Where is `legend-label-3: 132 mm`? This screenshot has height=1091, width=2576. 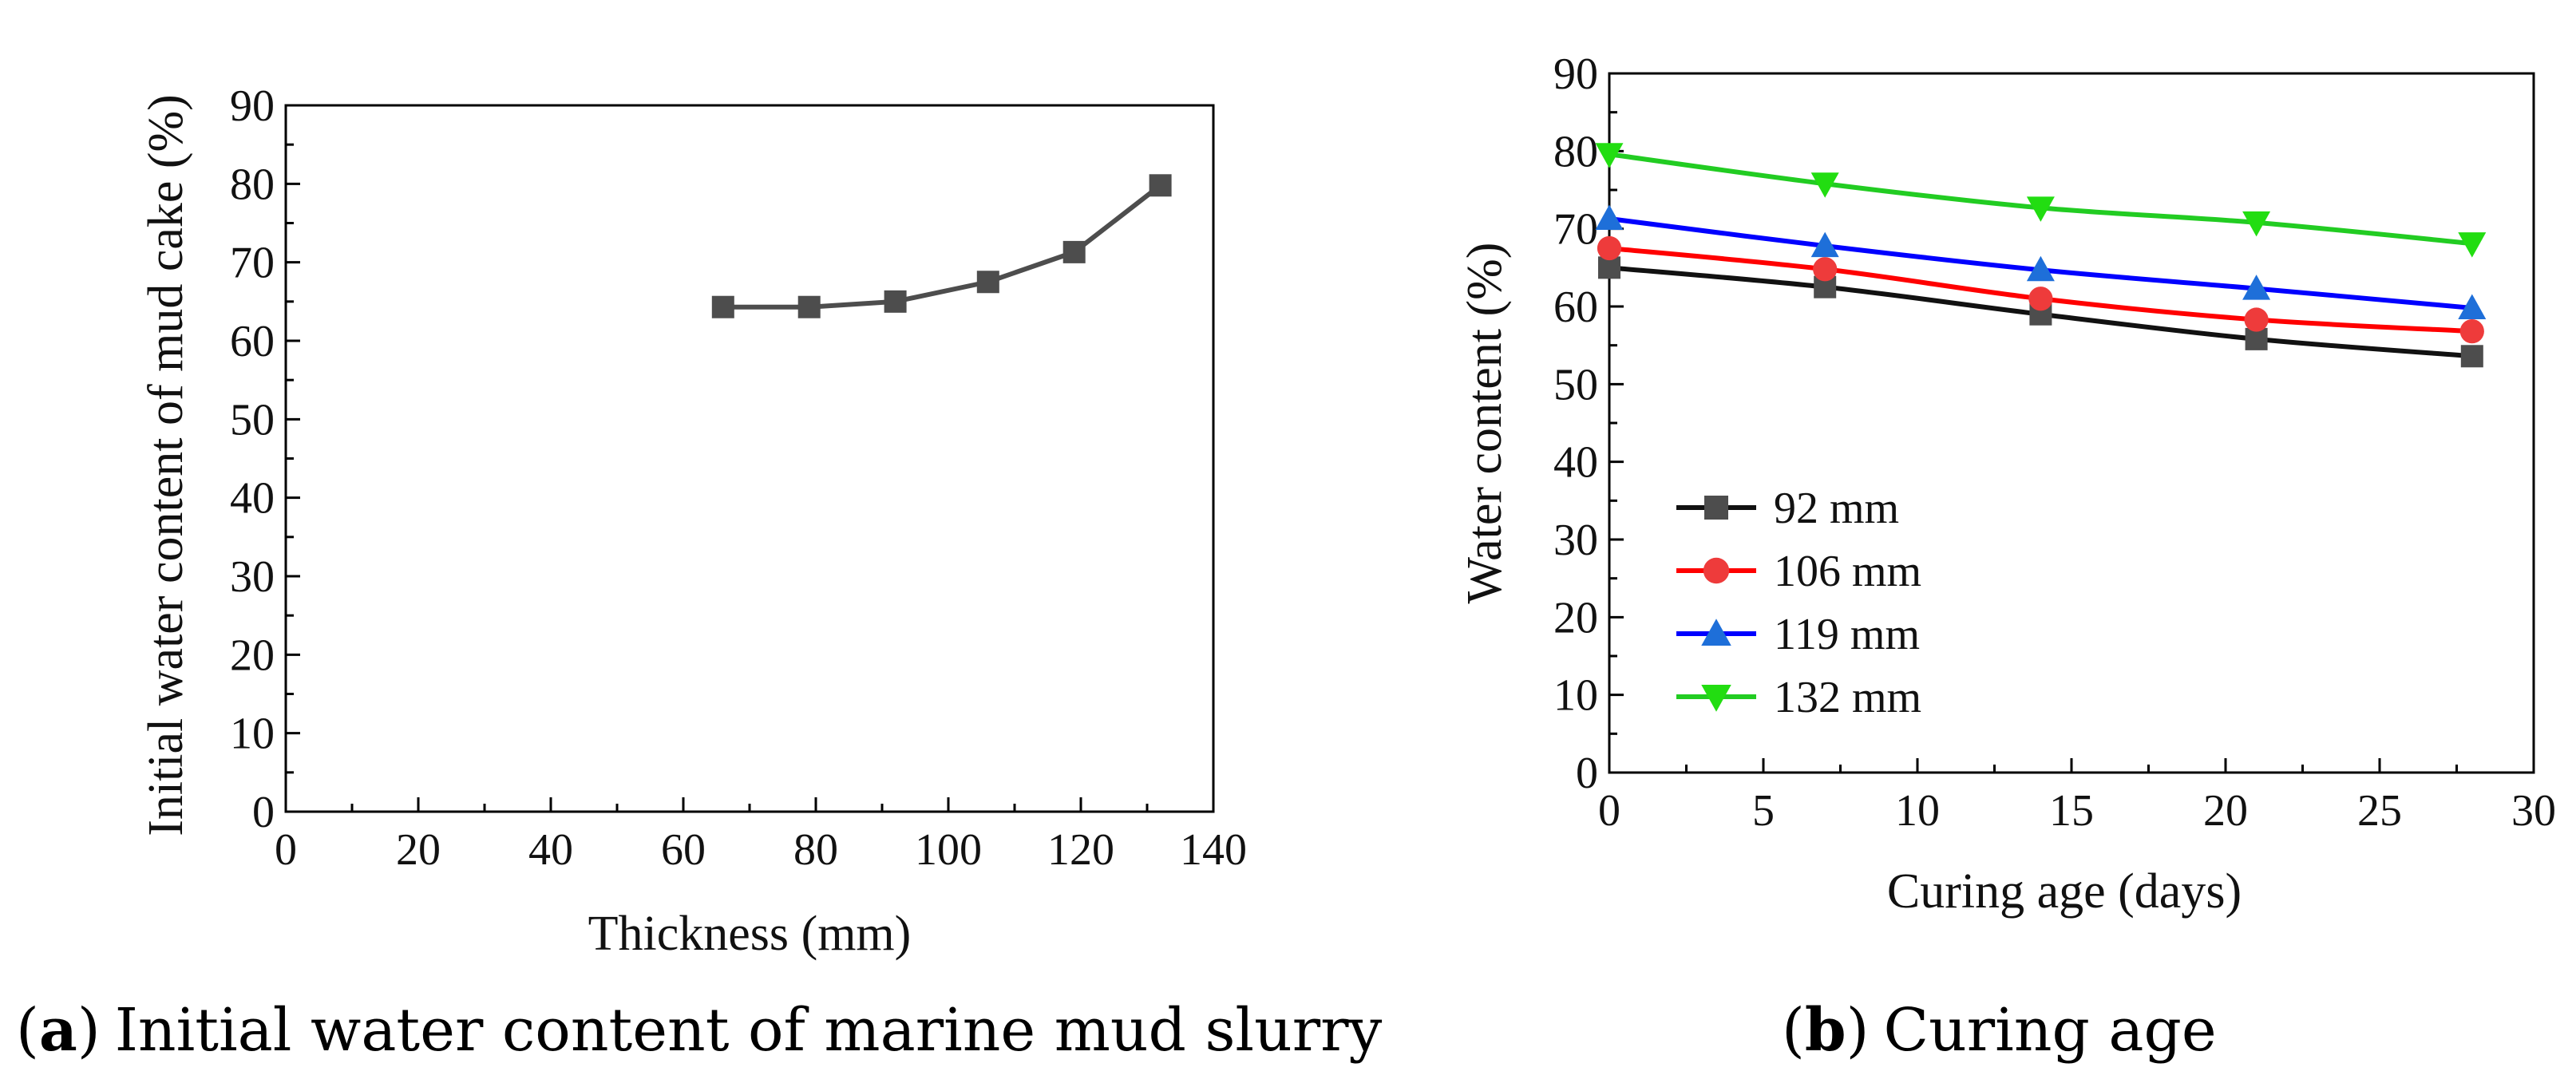
legend-label-3: 132 mm is located at coordinates (1847, 697).